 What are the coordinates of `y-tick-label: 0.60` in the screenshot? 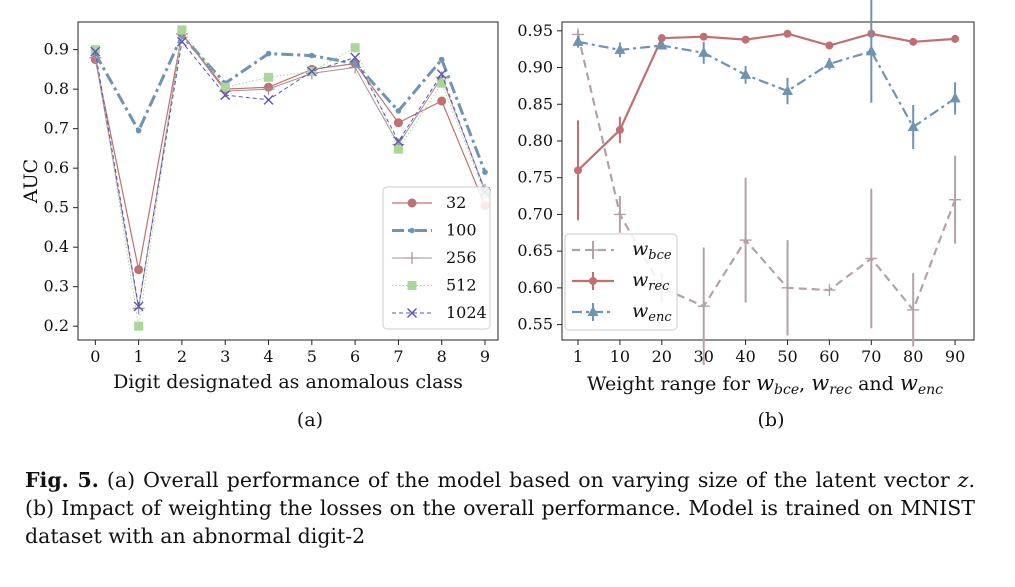 It's located at (535, 287).